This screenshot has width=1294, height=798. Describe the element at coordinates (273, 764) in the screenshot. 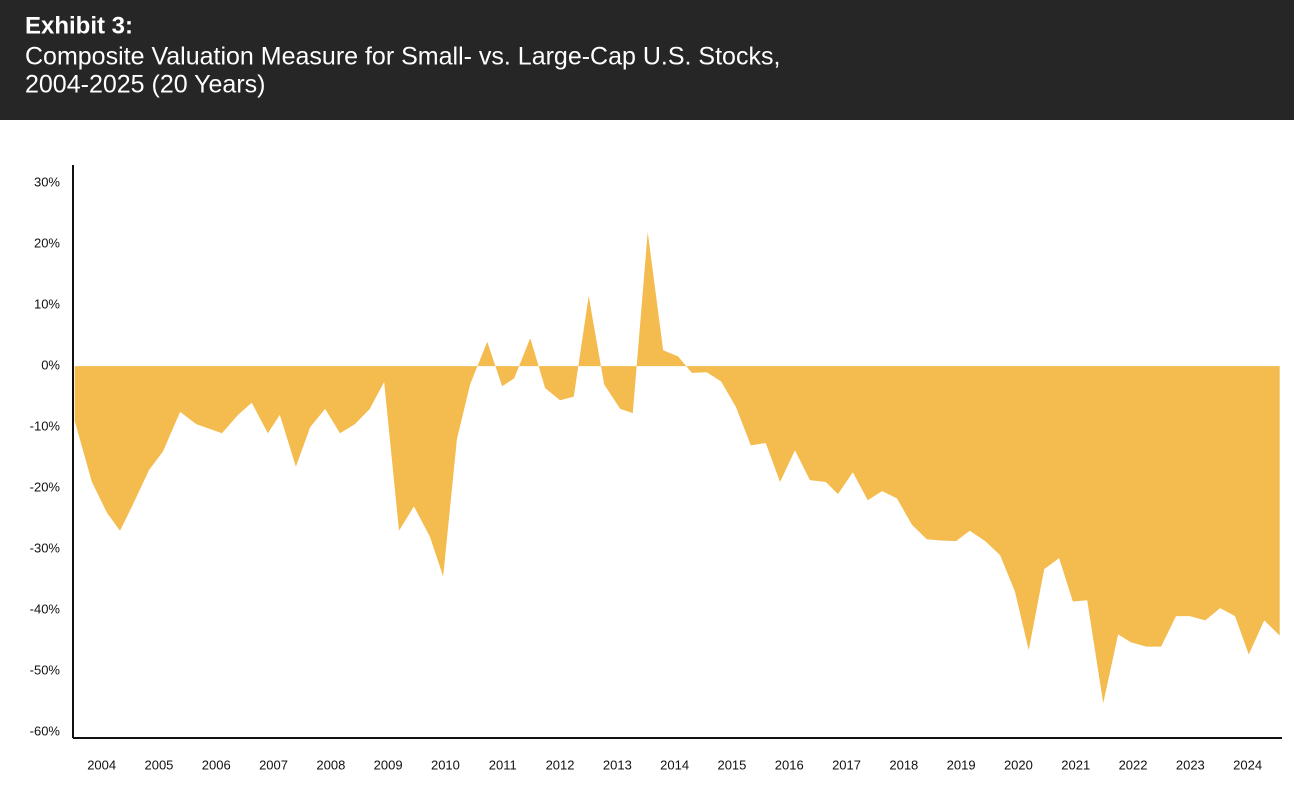

I see `x-tick-label: 2007` at that location.